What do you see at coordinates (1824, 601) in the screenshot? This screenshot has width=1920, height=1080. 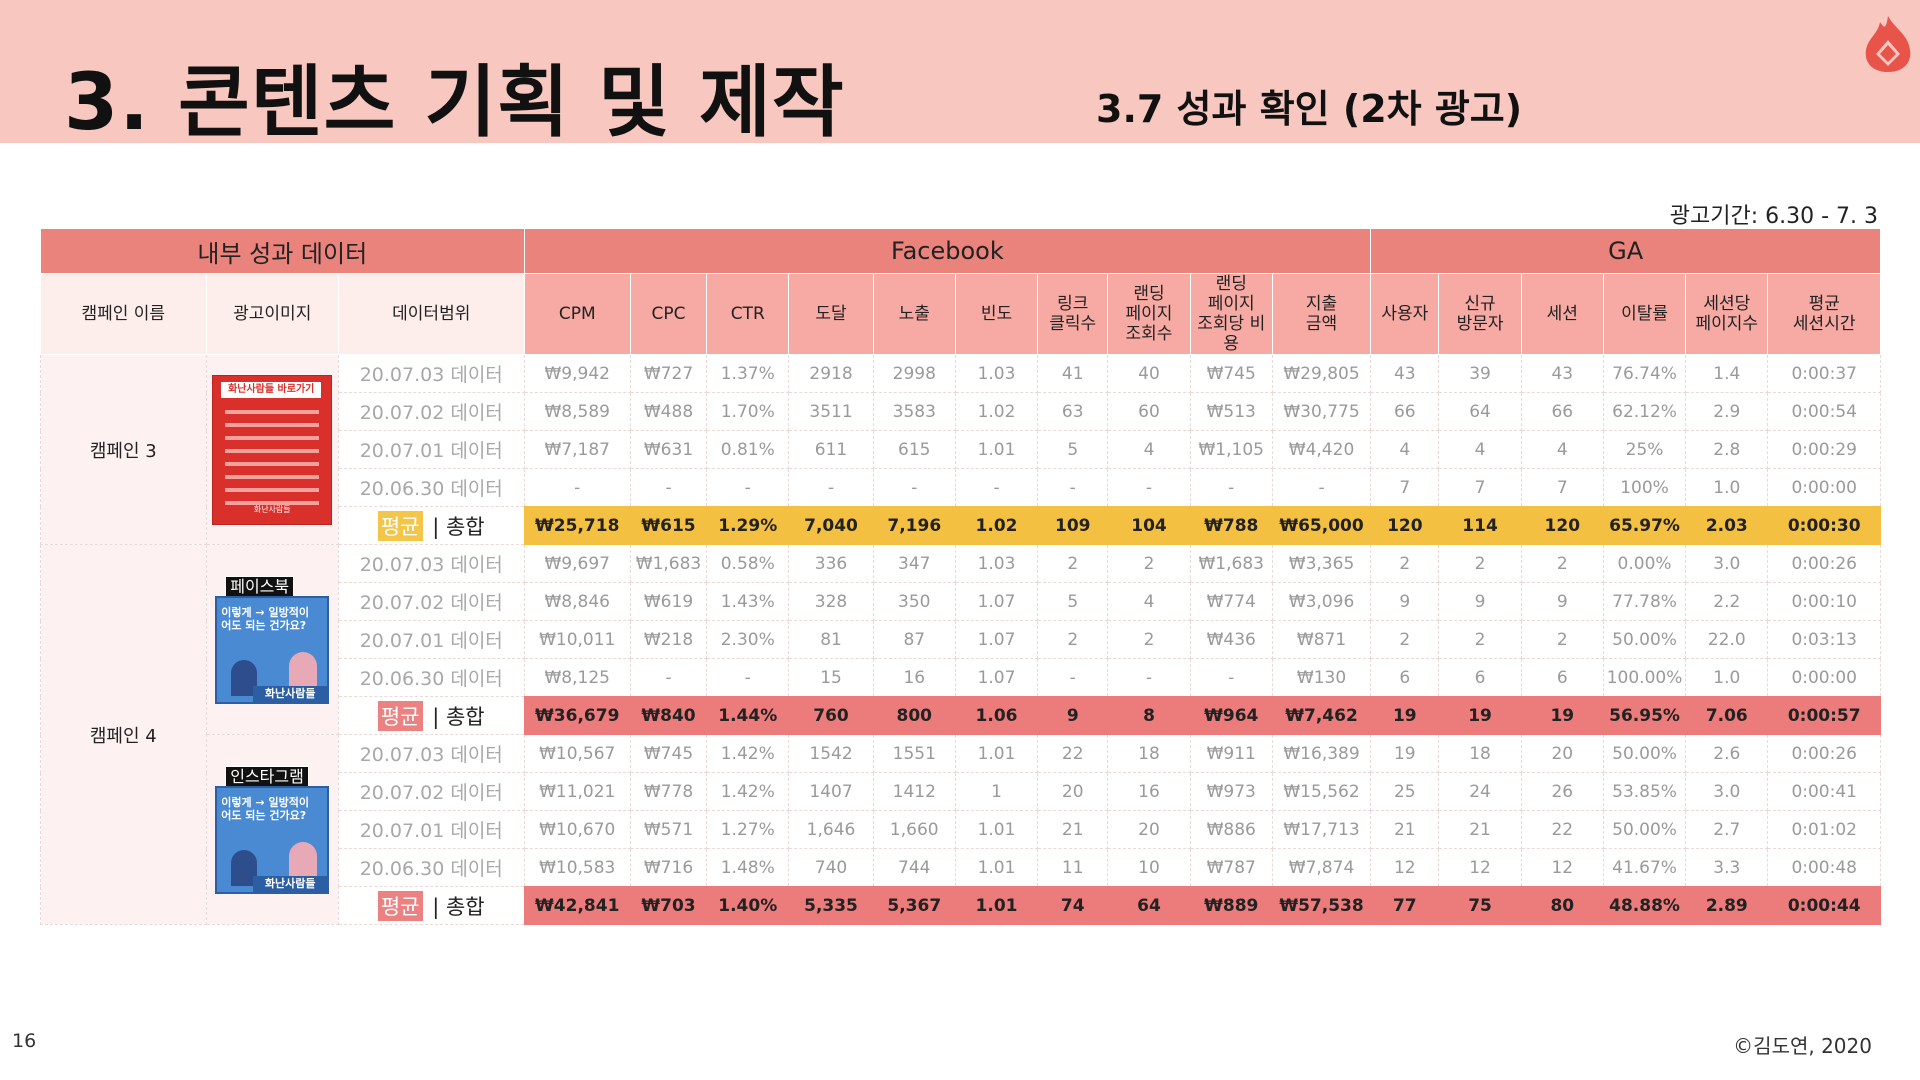 I see `table-cell: 0:00:10` at bounding box center [1824, 601].